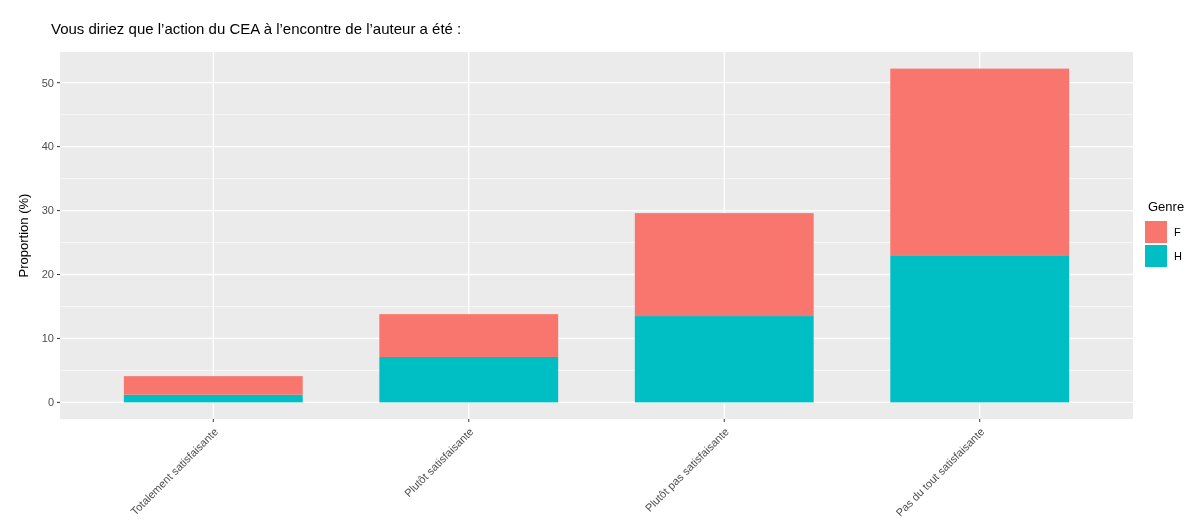  Describe the element at coordinates (23, 235) in the screenshot. I see `y-axis-title: Proportion (%)` at that location.